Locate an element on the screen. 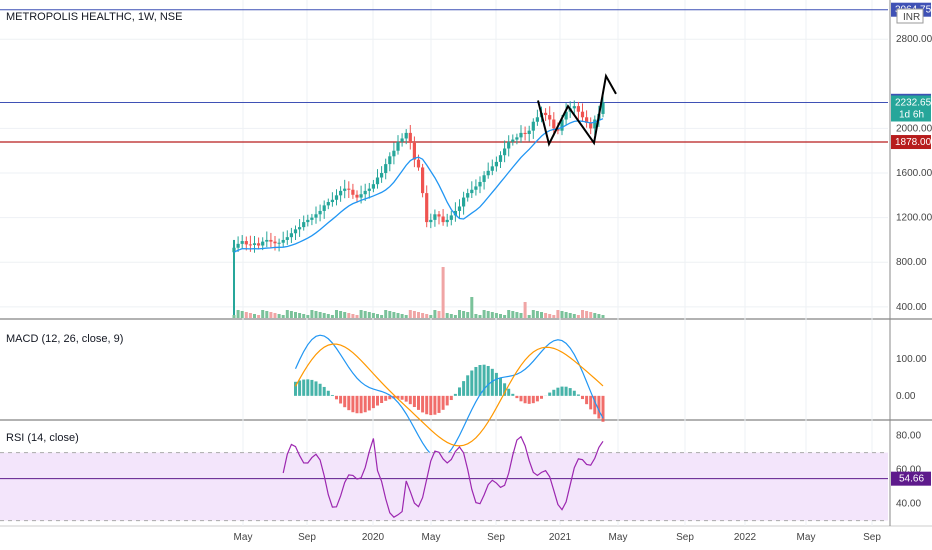  price-tick-label: 400.00 is located at coordinates (911, 307).